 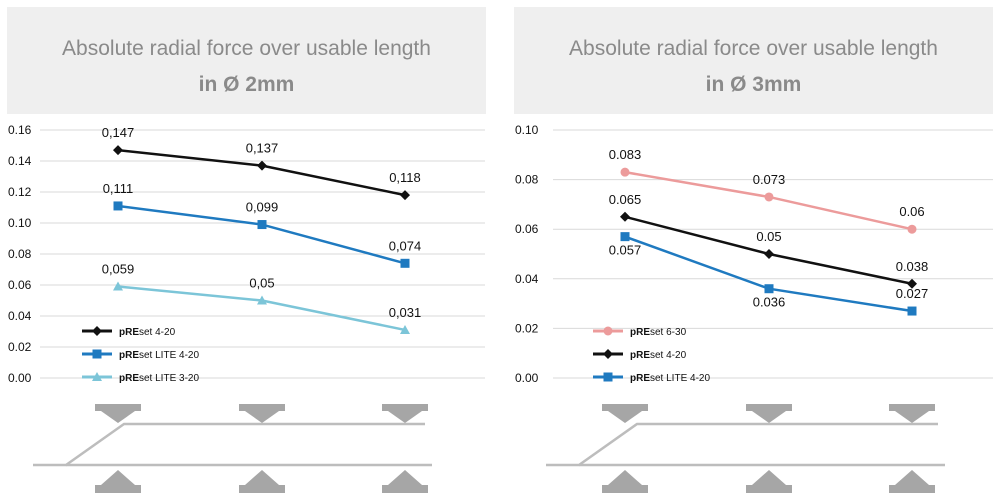 I want to click on data-label: 0.065, so click(x=625, y=199).